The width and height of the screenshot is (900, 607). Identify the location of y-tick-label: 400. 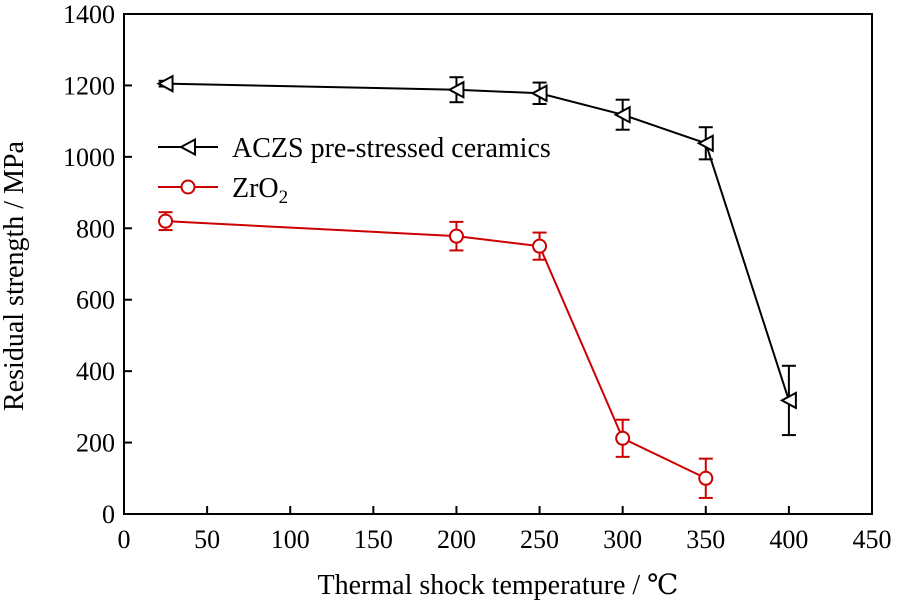
(95, 371).